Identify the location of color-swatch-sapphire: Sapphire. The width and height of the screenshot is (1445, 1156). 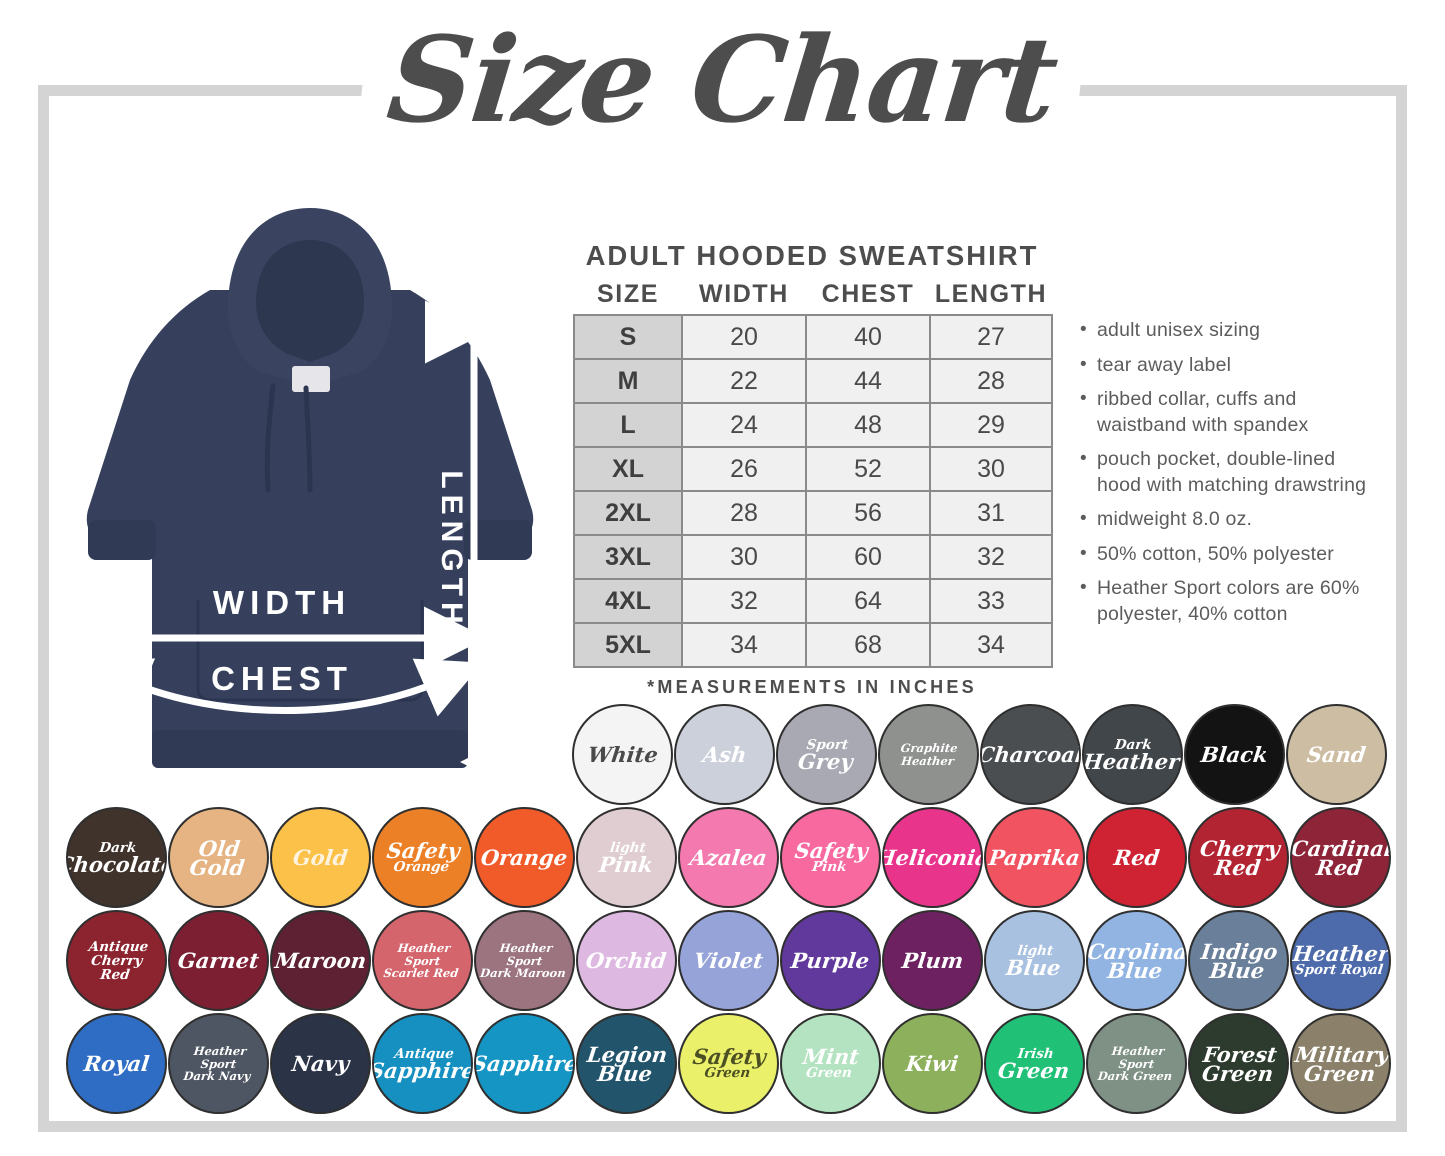
(524, 1063).